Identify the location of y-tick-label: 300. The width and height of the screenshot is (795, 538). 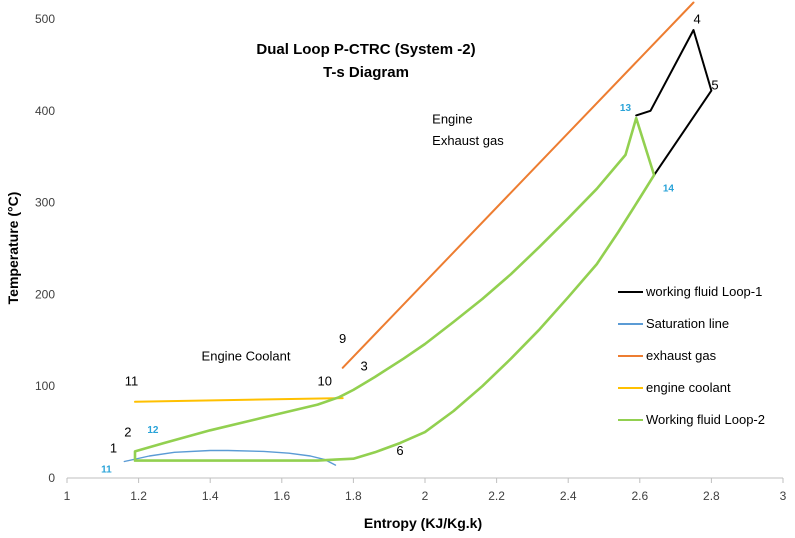
(45, 203).